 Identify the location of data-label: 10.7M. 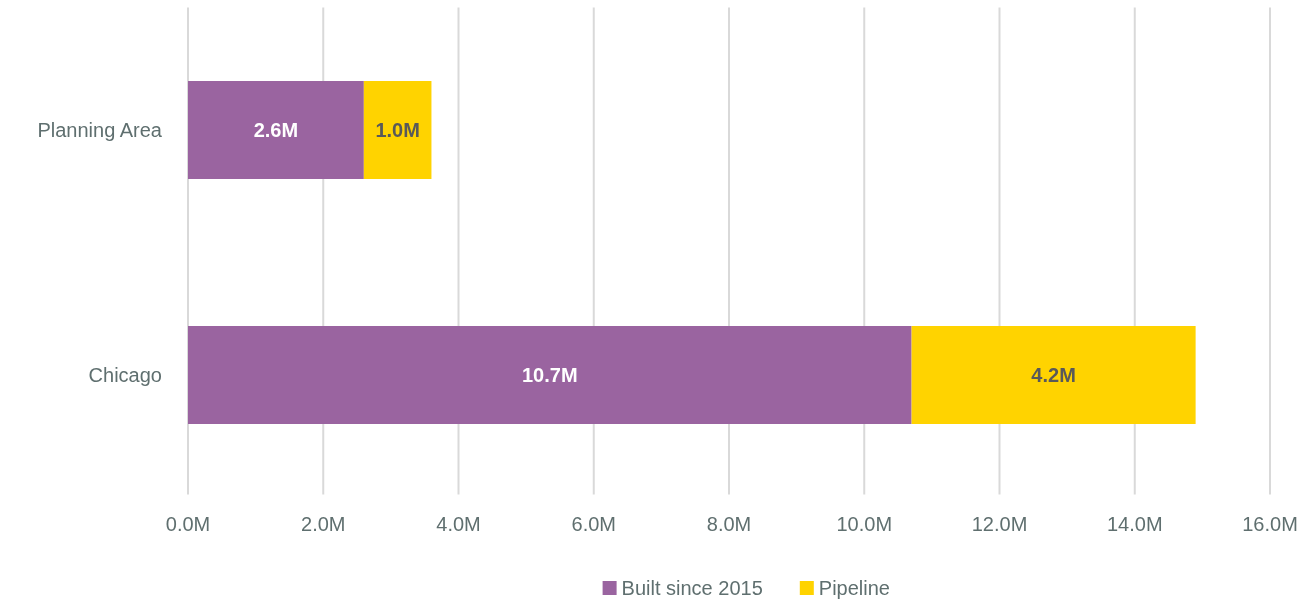
(550, 375).